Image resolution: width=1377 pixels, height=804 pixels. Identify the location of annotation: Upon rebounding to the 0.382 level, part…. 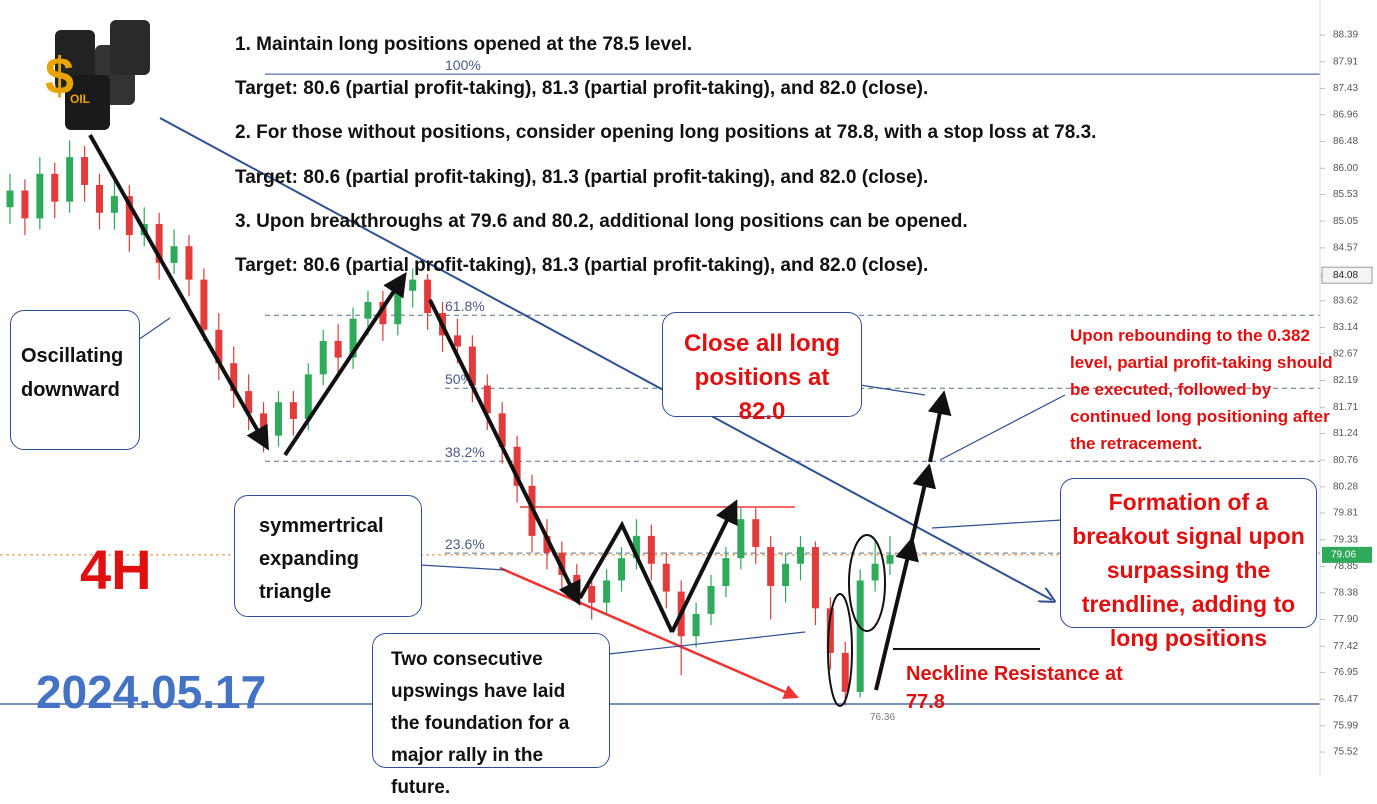
(1201, 389).